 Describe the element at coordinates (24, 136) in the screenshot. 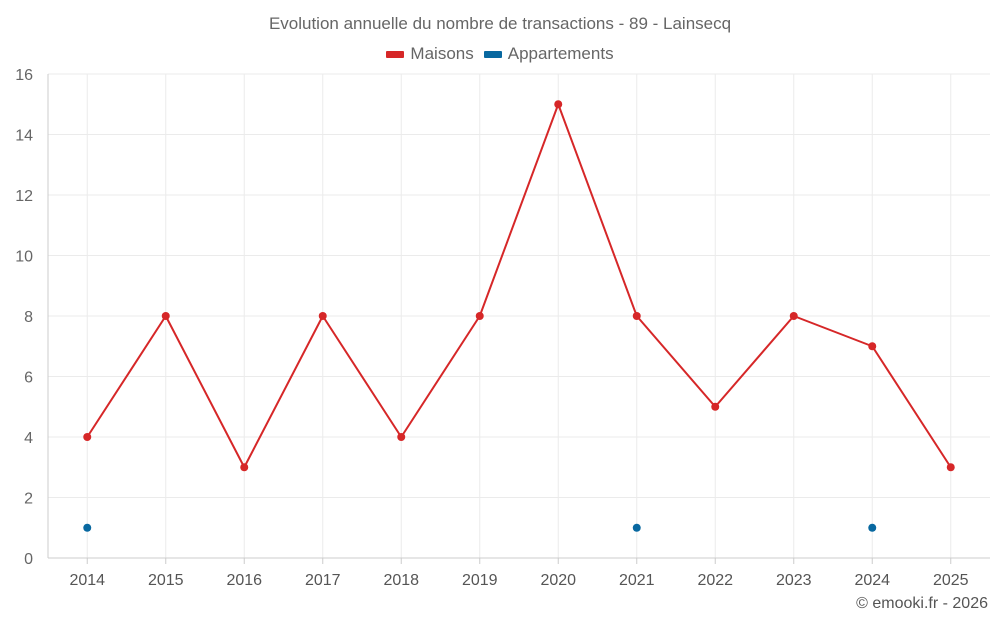

I see `y-tick-label-14: 14` at that location.